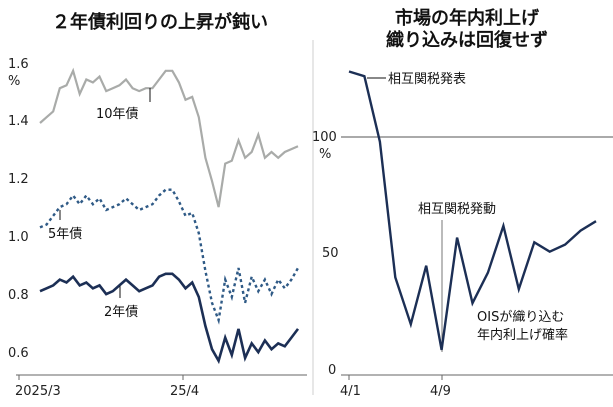 The width and height of the screenshot is (613, 407). Describe the element at coordinates (14, 81) in the screenshot. I see `y-unit-left: %` at that location.